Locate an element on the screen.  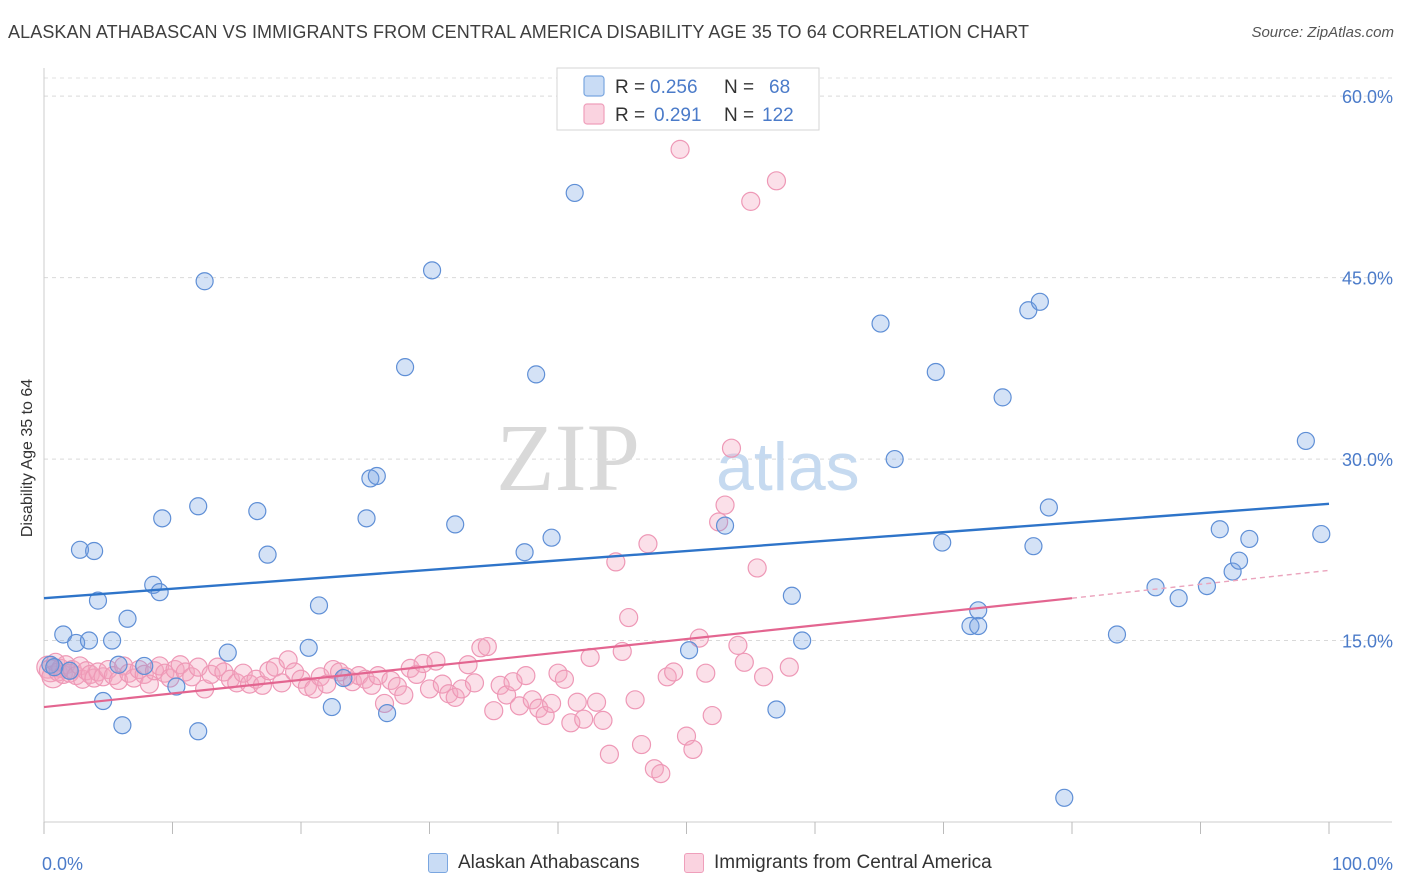
legend: R = 0.256 N = 68 R = 0.291 N = 122 is located at coordinates (688, 99).